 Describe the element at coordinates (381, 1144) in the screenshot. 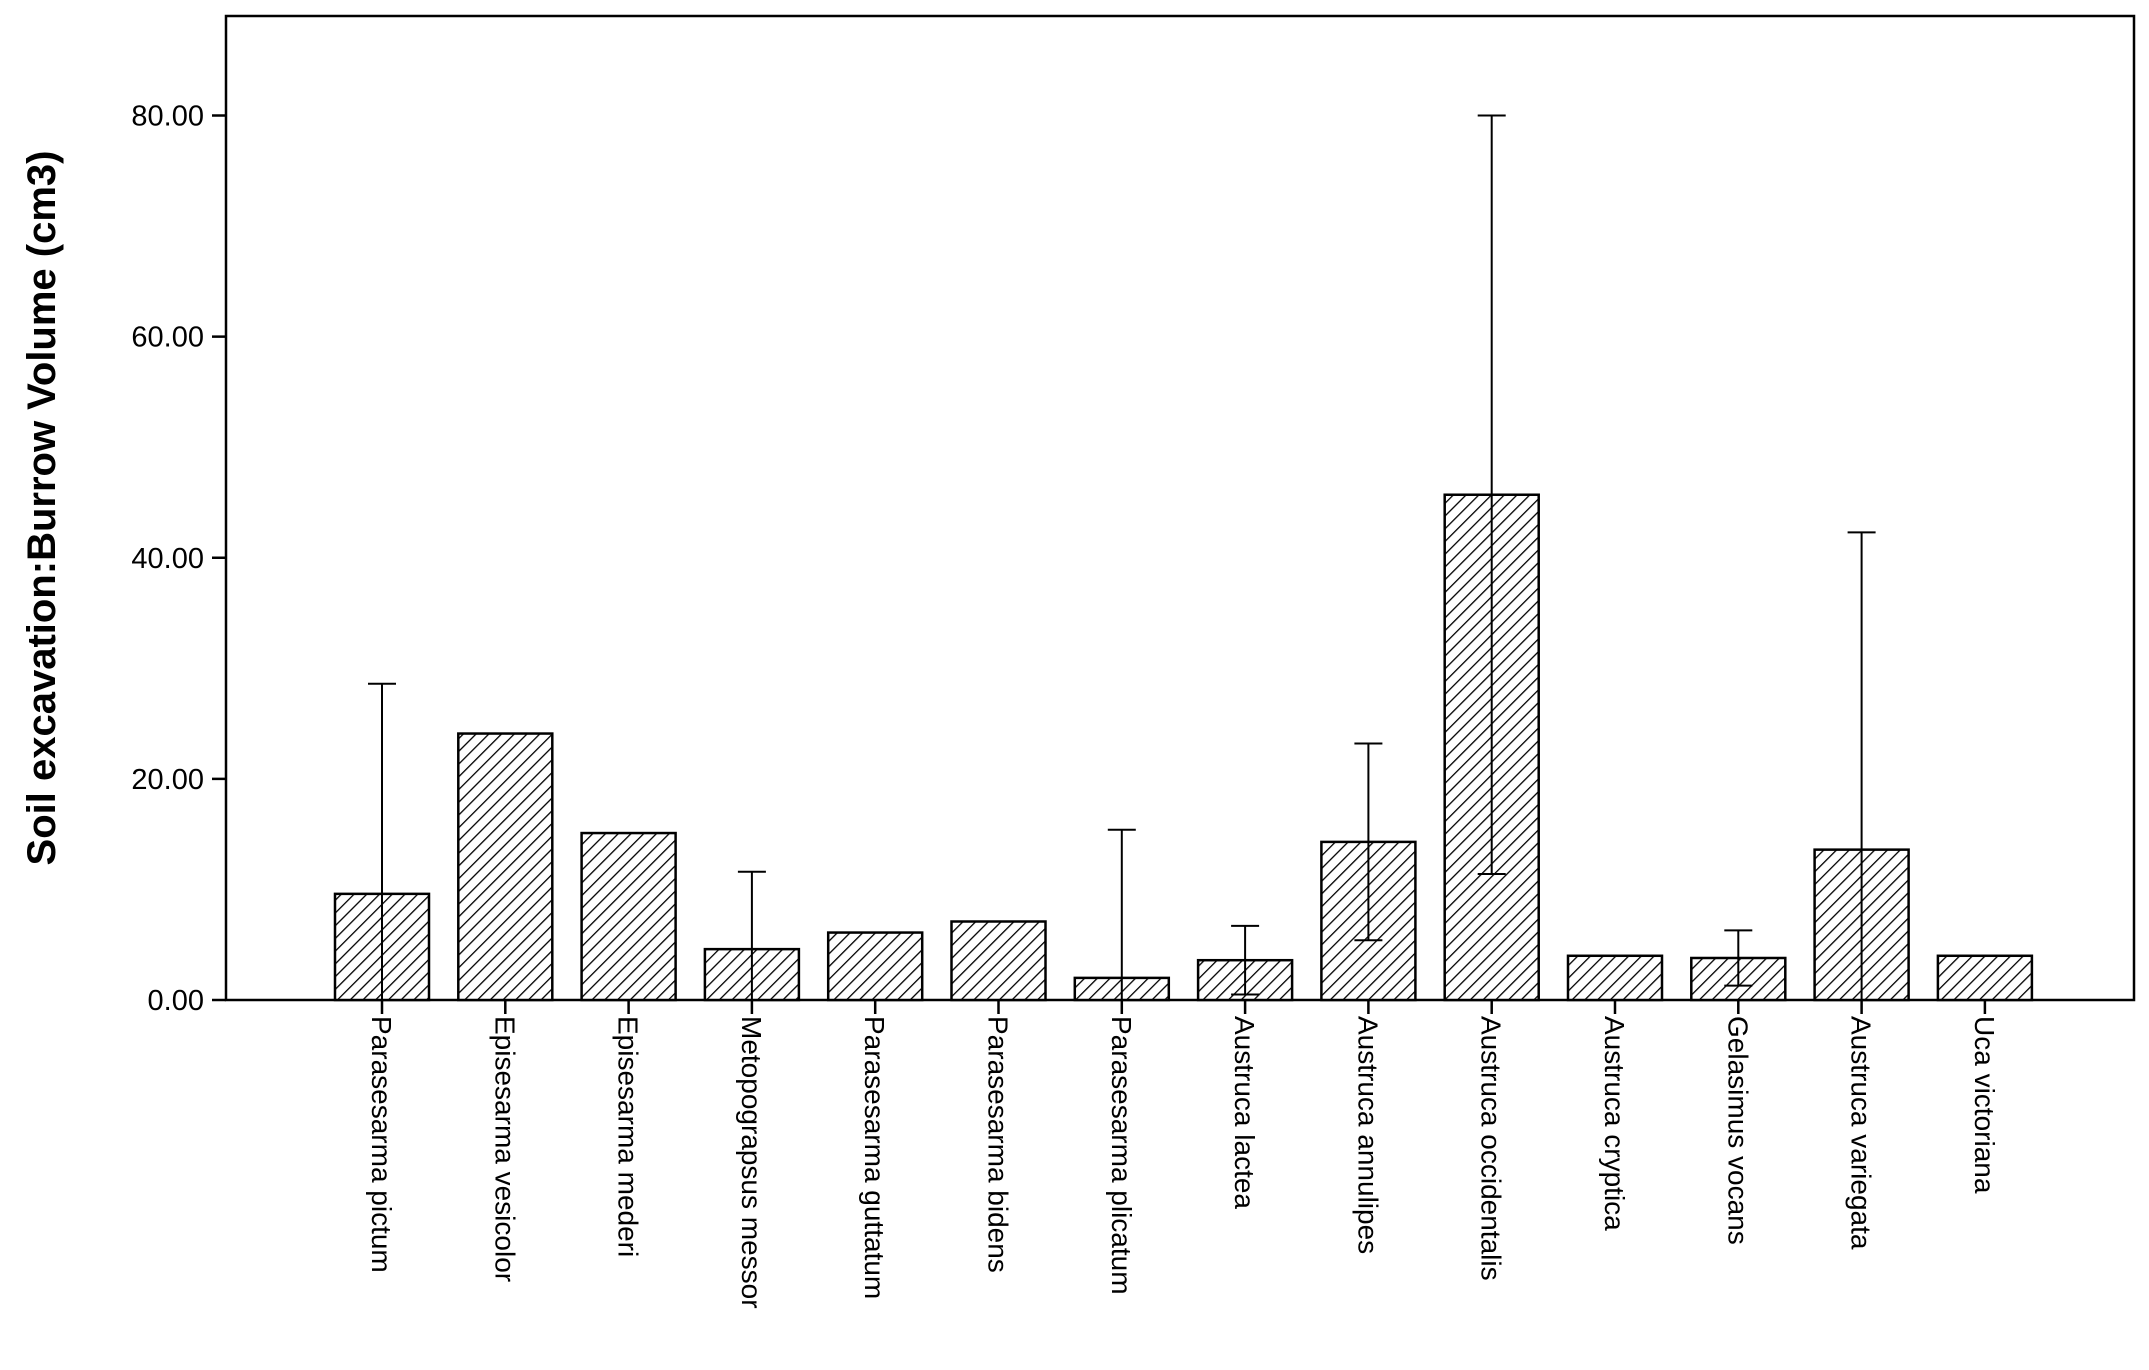

I see `x-tick-label: Parasesarma pictum` at that location.